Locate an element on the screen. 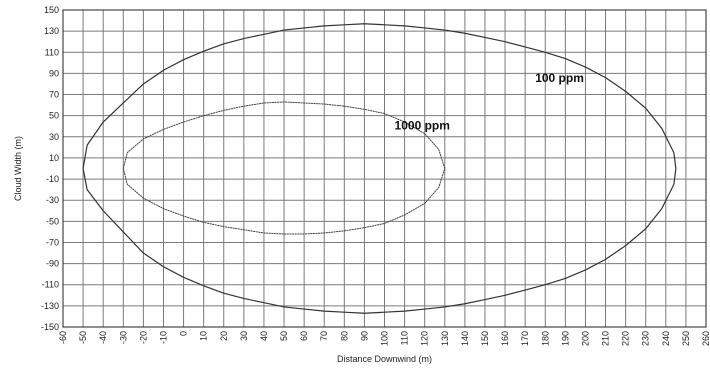  x-tick-label: 140 is located at coordinates (465, 338).